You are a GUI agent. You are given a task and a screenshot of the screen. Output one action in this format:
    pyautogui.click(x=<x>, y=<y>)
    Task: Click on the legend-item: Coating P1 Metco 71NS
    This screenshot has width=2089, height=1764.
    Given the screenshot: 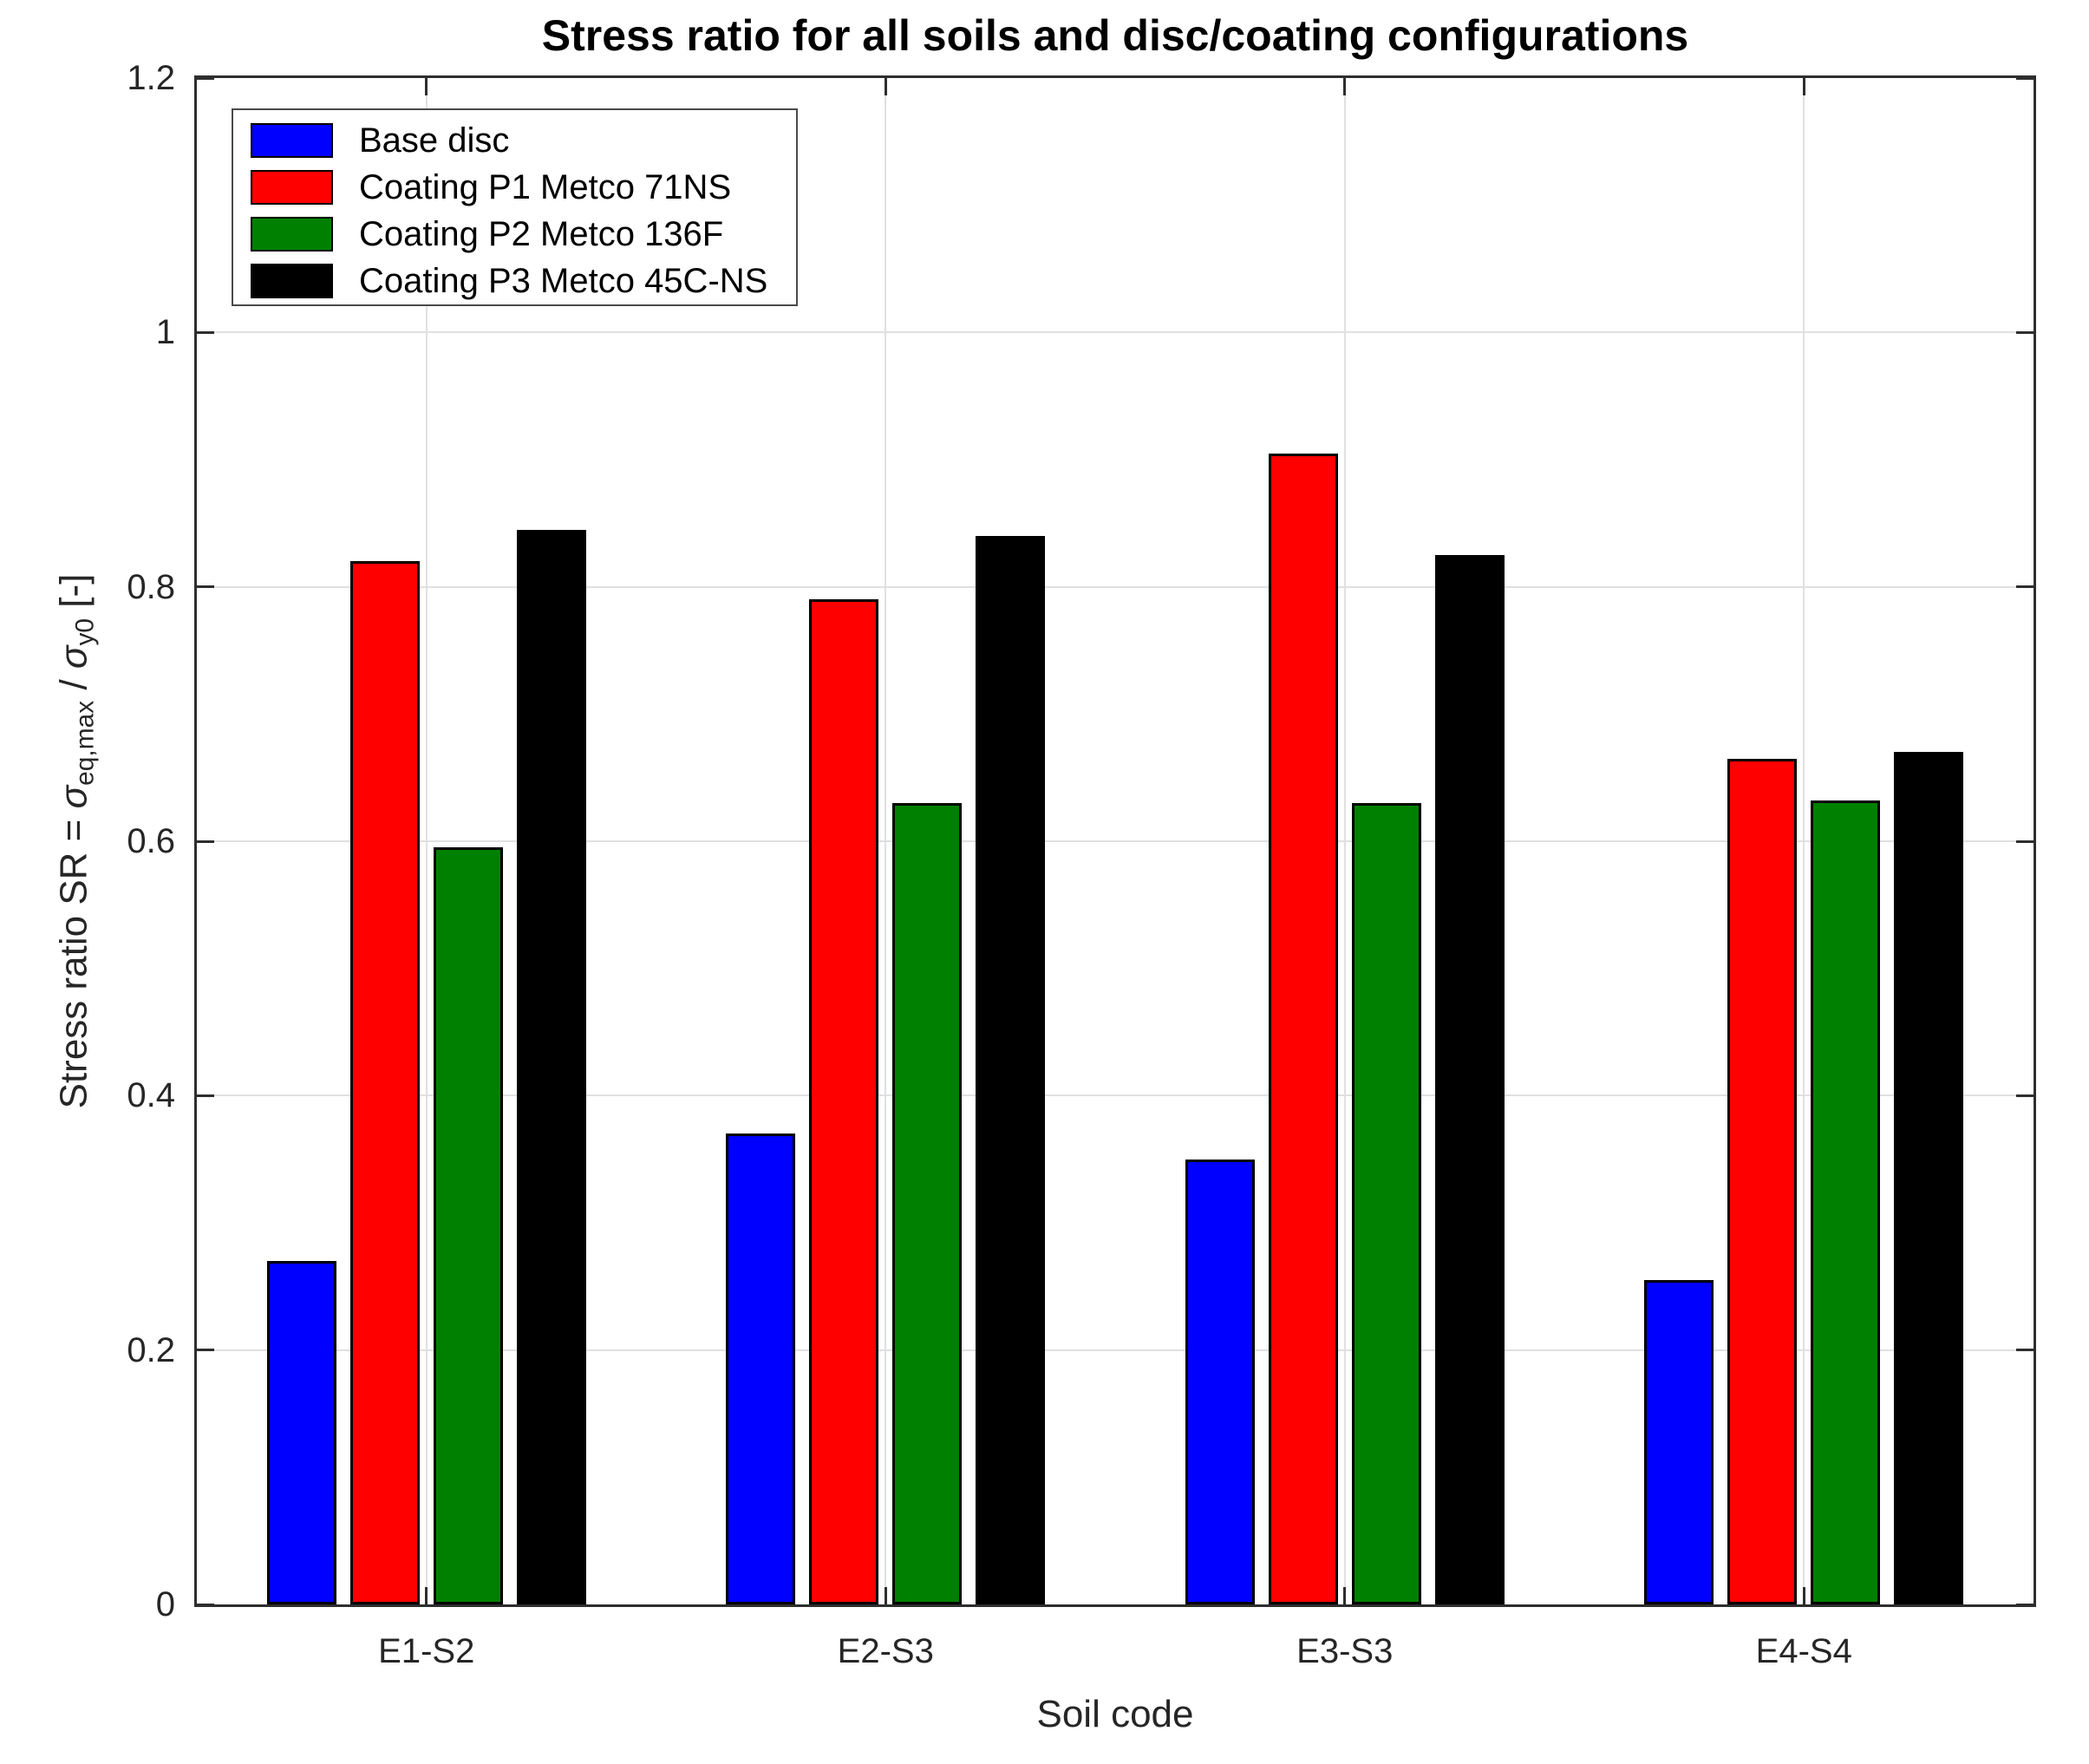 What is the action you would take?
    pyautogui.click(x=514, y=187)
    